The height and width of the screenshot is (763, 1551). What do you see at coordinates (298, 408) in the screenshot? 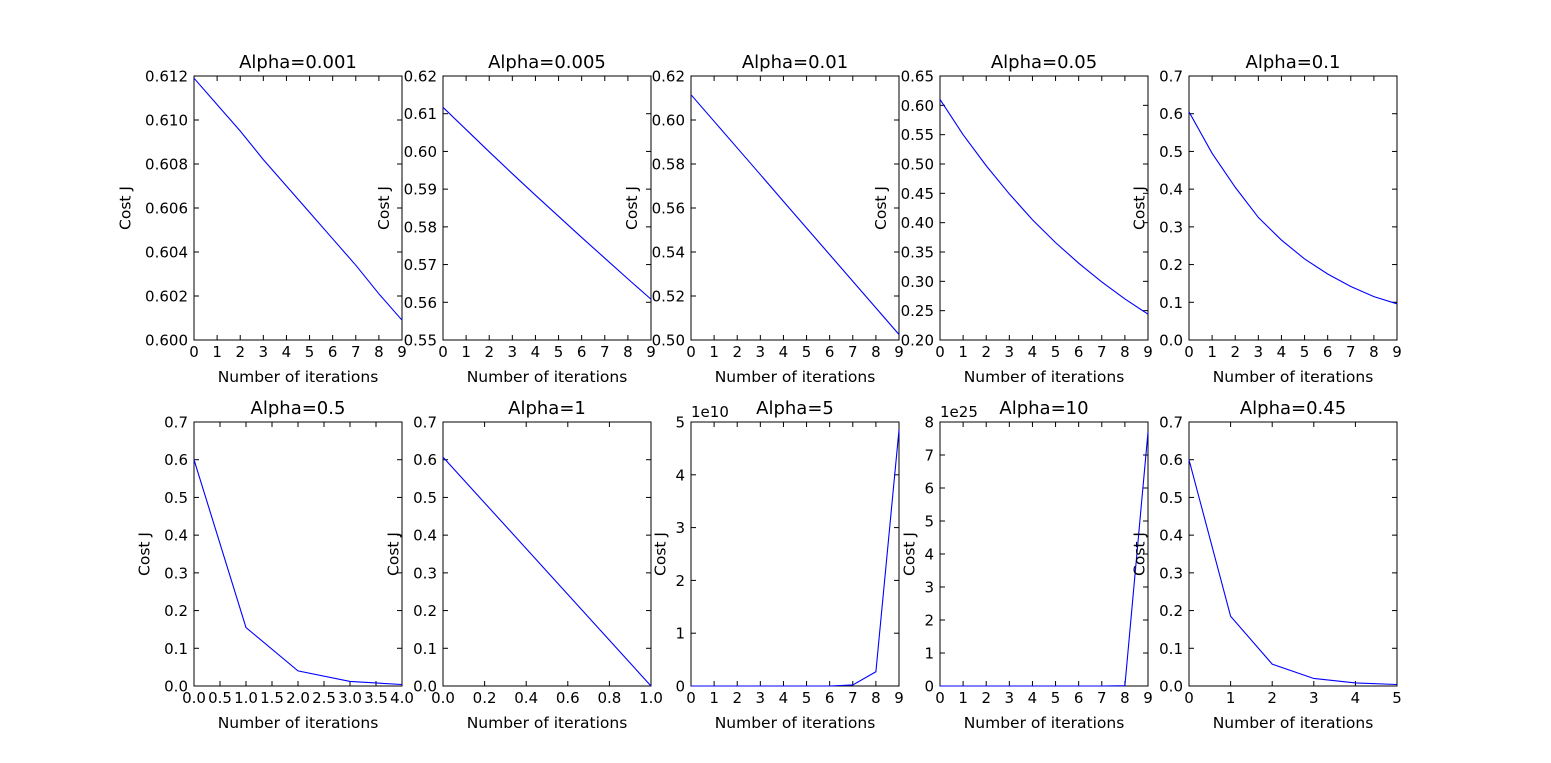
I see `panel-title: Alpha=0.5` at bounding box center [298, 408].